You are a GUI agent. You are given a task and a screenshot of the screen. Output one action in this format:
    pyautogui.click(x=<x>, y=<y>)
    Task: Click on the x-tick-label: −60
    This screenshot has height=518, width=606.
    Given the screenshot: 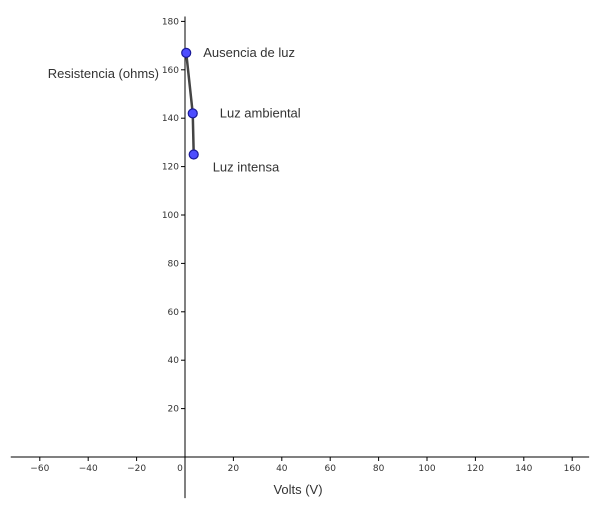 What is the action you would take?
    pyautogui.click(x=39, y=469)
    